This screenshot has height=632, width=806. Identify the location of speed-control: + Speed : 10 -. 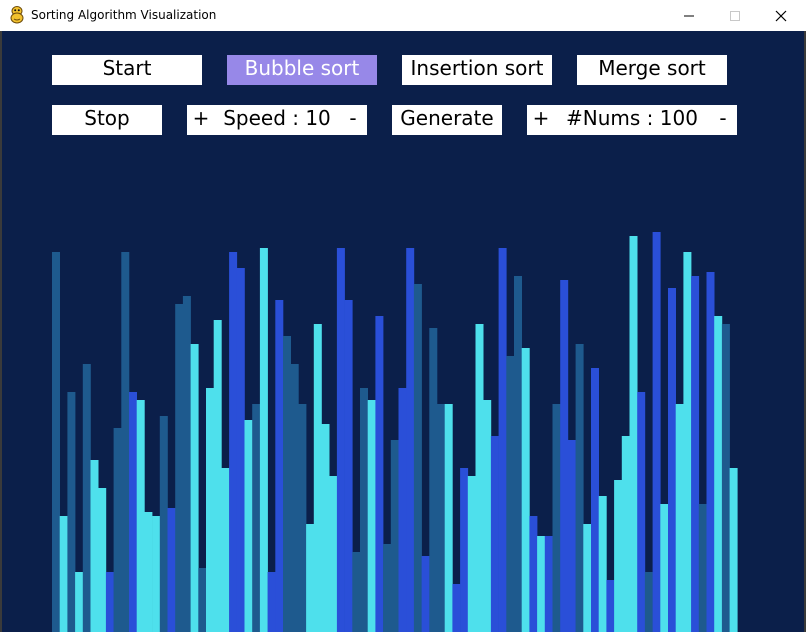
(277, 120).